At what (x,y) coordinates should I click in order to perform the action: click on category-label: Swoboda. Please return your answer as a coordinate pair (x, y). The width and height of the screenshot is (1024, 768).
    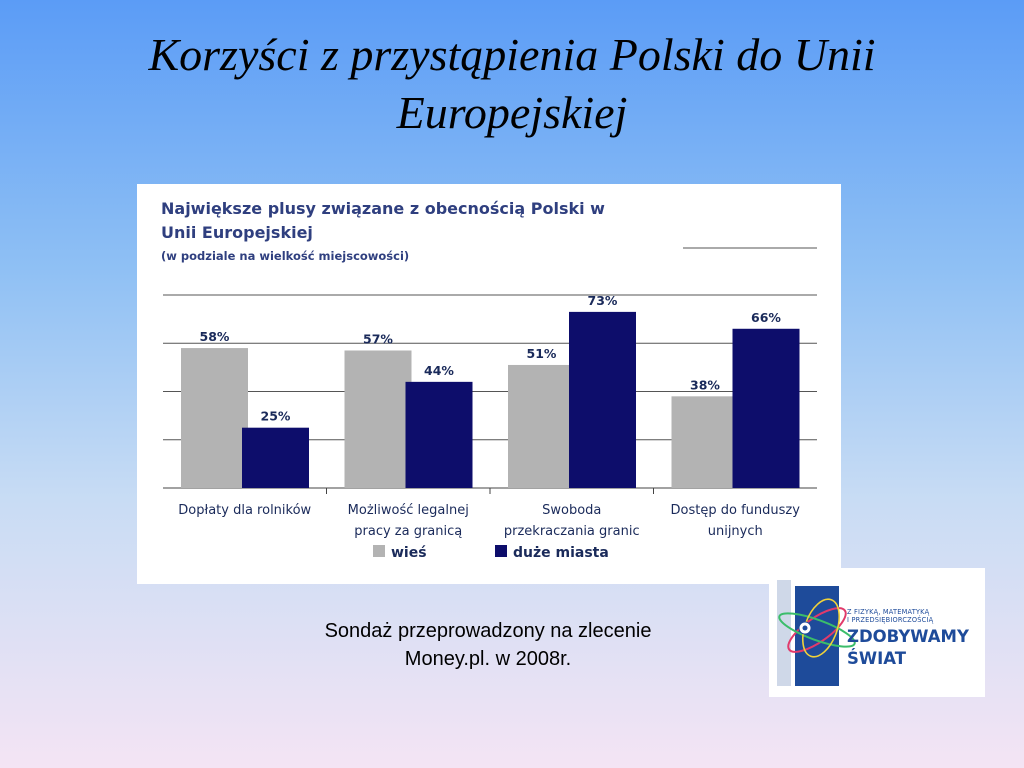
    Looking at the image, I should click on (571, 510).